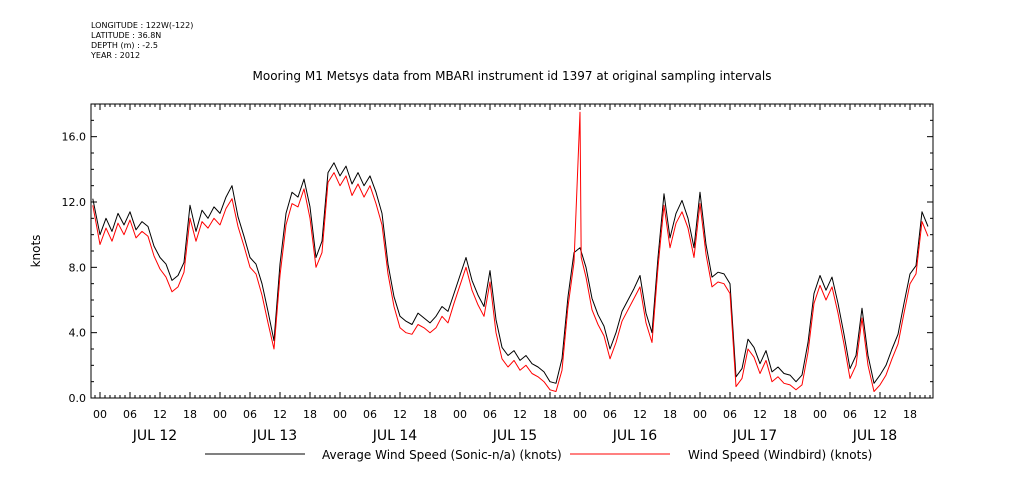  I want to click on x-day-label: JUL 18, so click(874, 436).